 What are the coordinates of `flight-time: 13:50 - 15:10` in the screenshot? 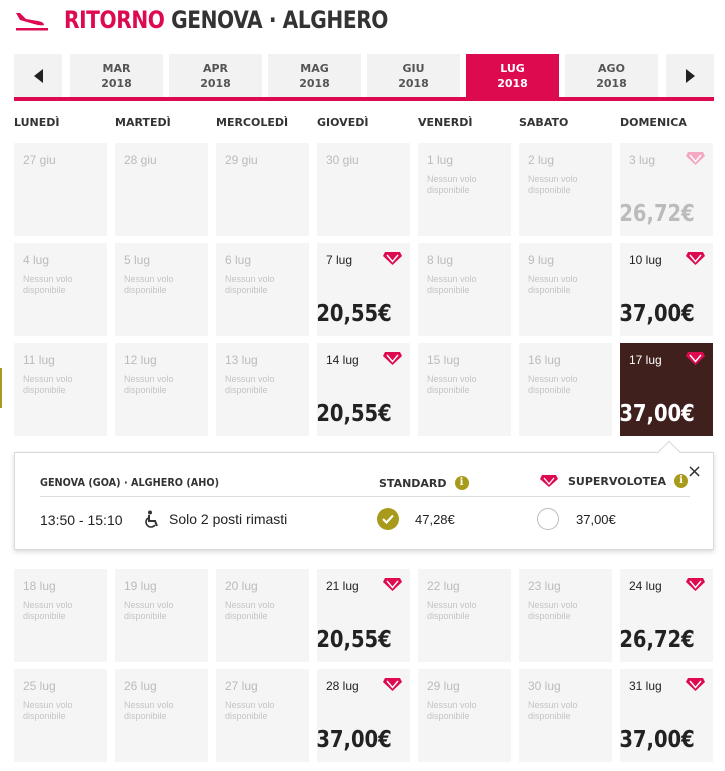 It's located at (81, 520).